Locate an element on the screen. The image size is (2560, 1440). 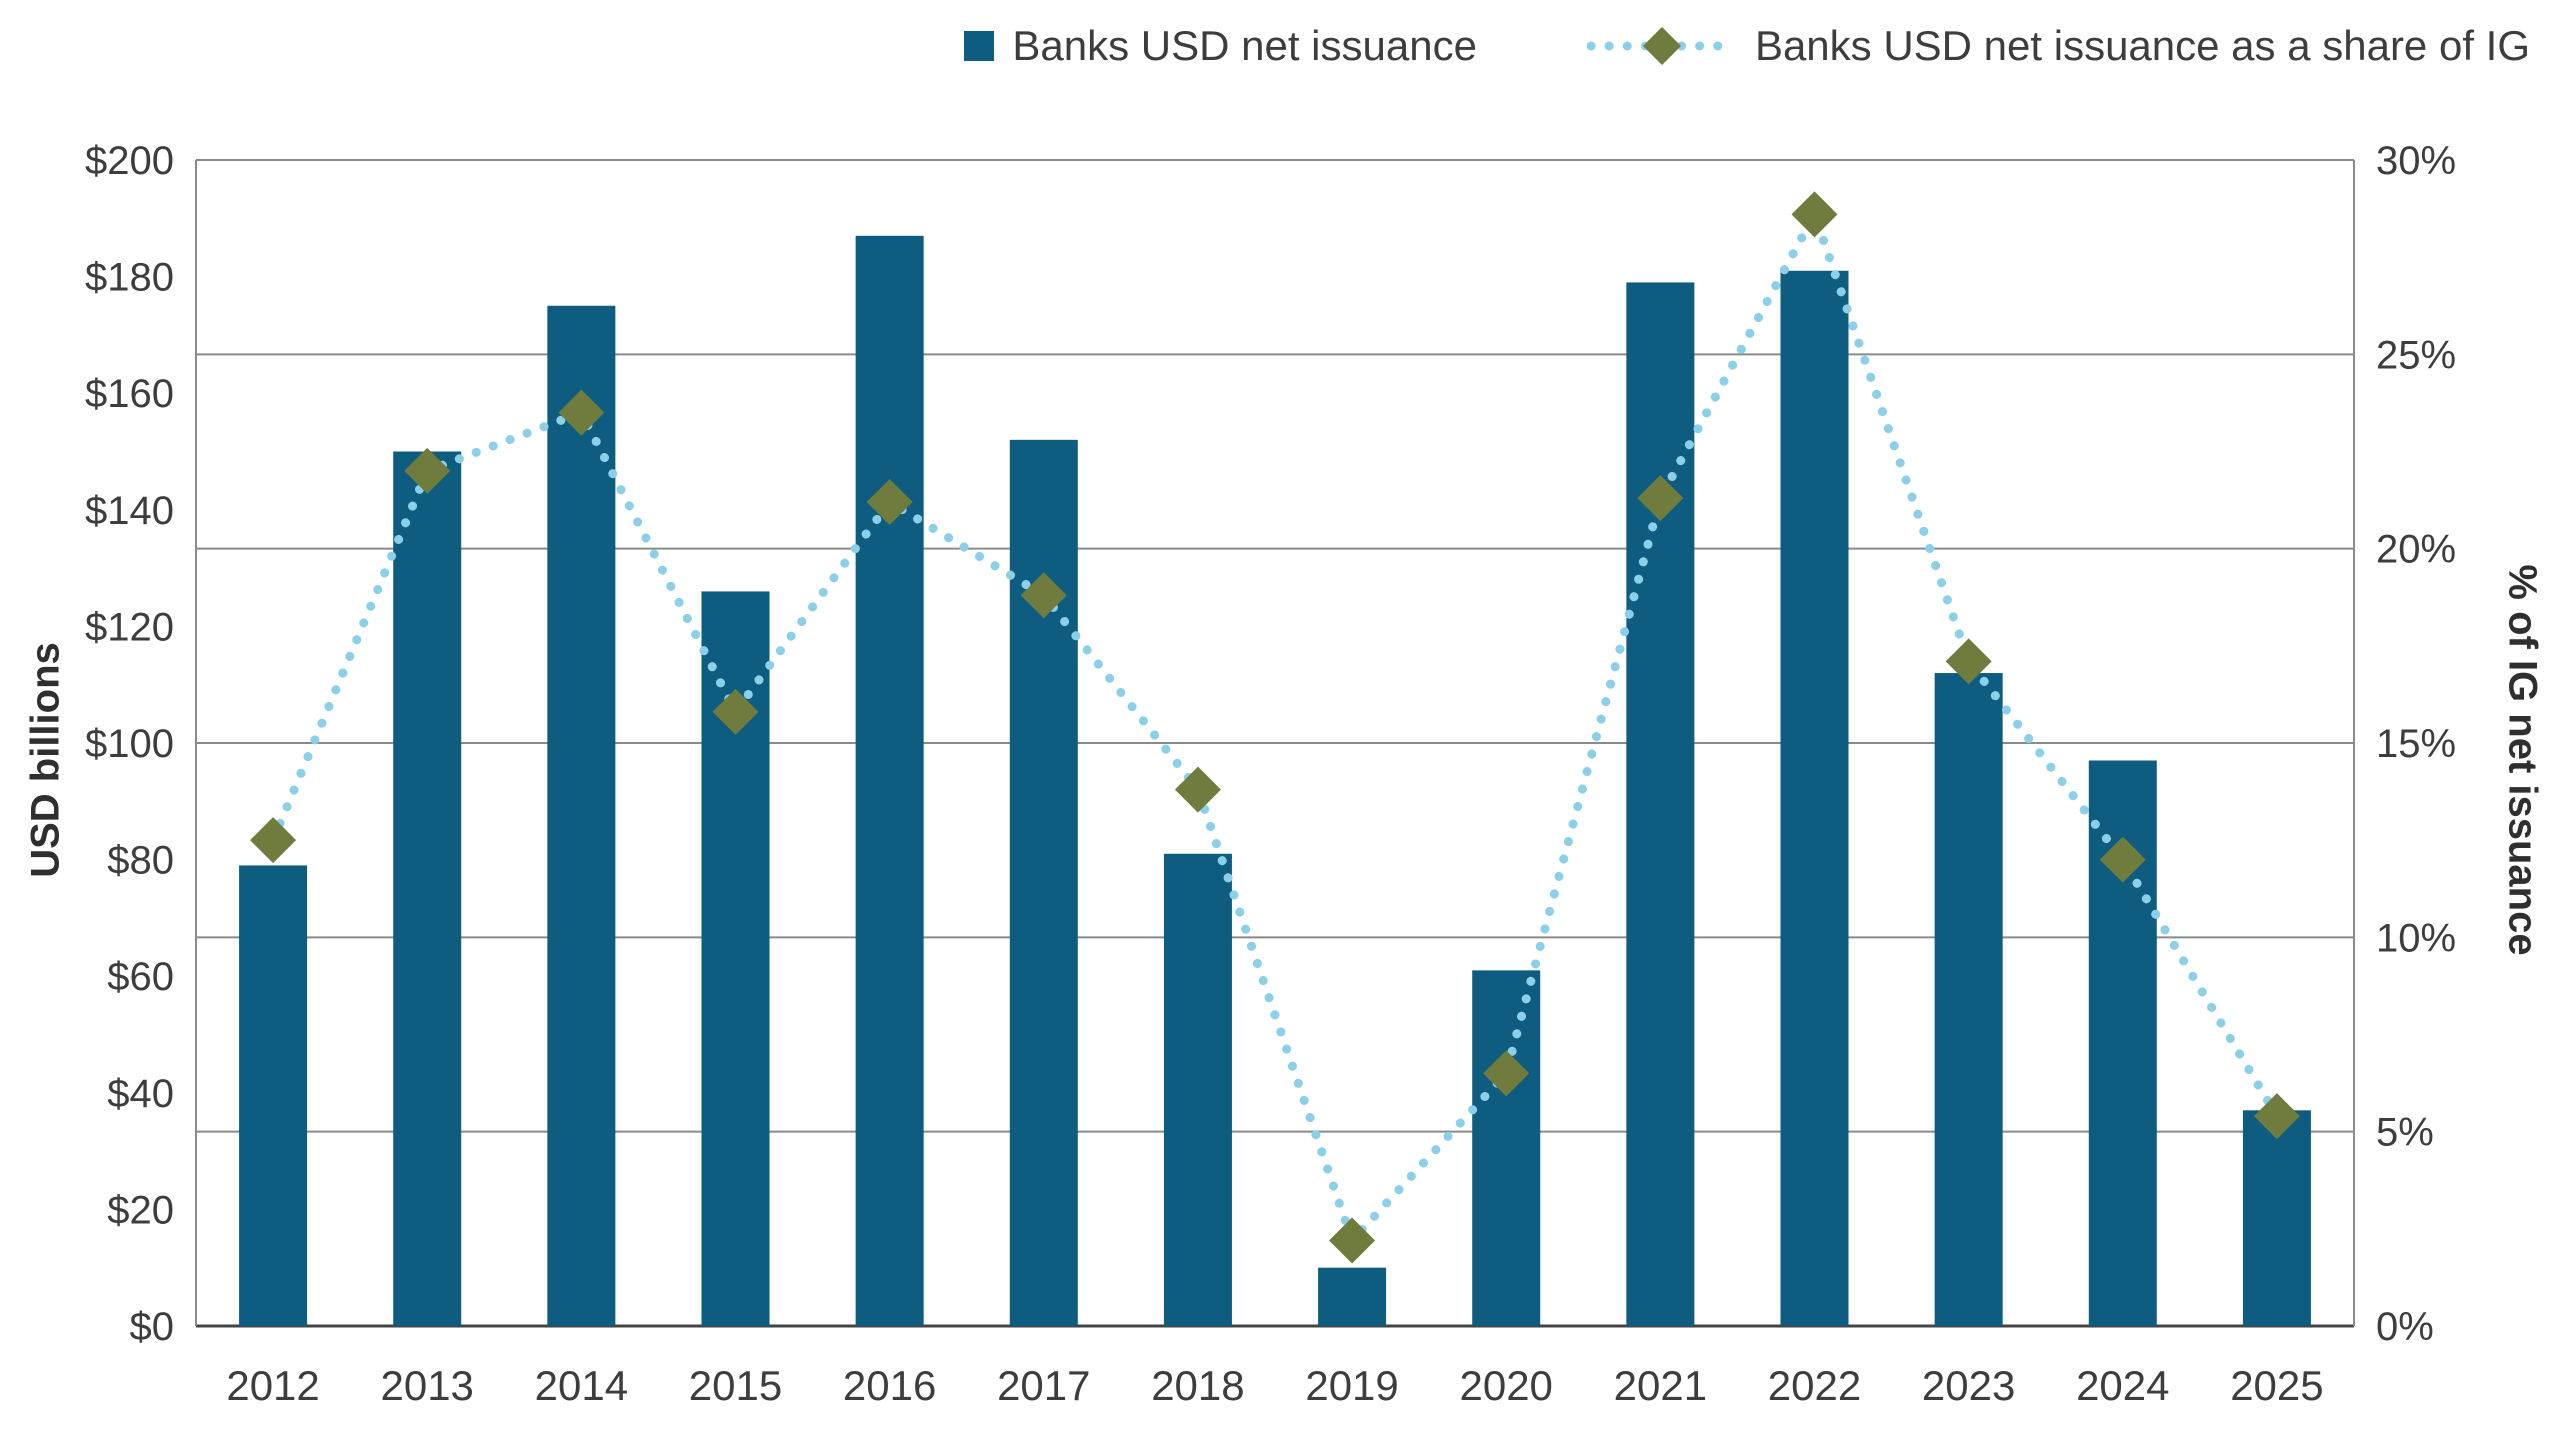
x-tick-label-2020: 2020 is located at coordinates (1505, 1385).